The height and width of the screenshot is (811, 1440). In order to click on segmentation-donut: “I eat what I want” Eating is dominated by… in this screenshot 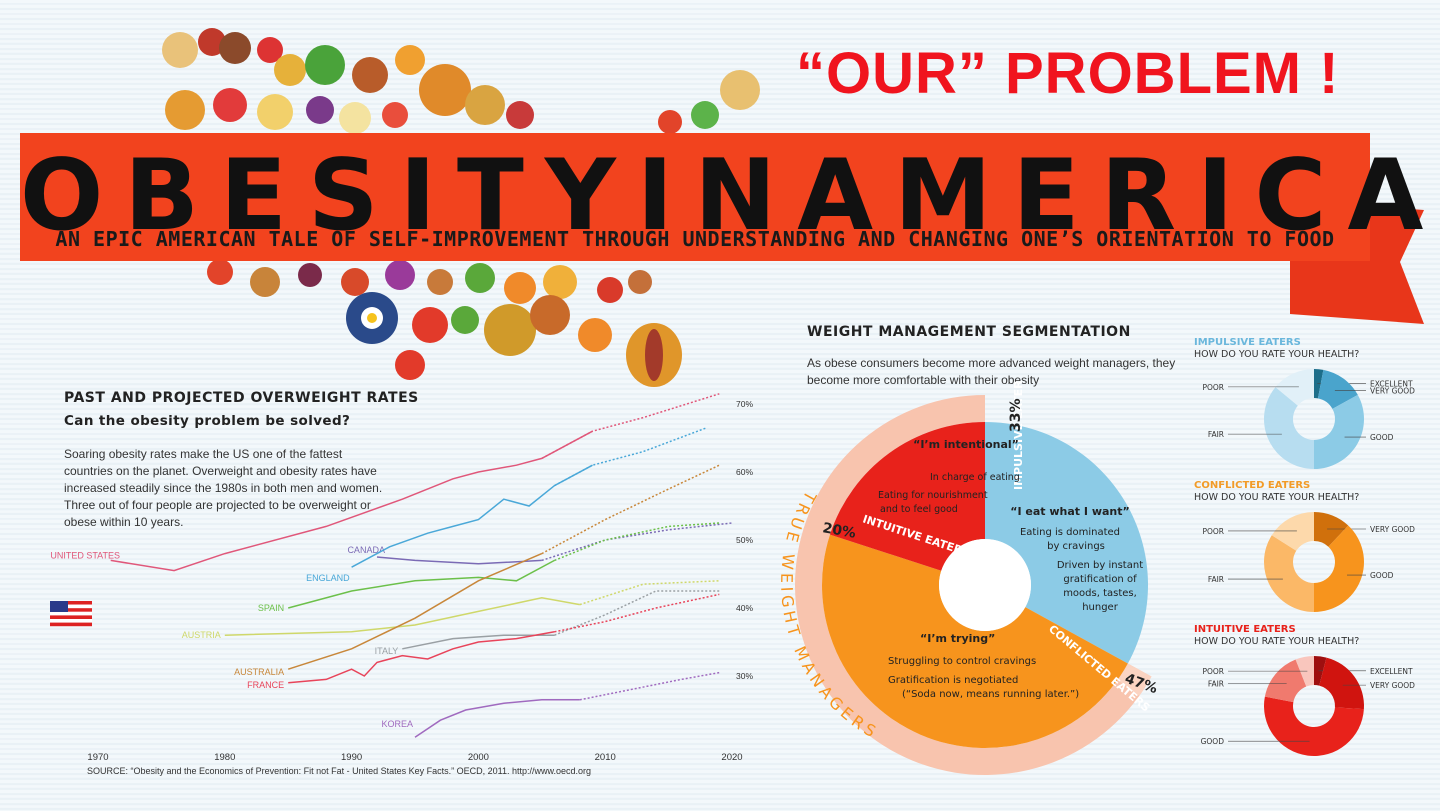, I will do `click(970, 577)`.